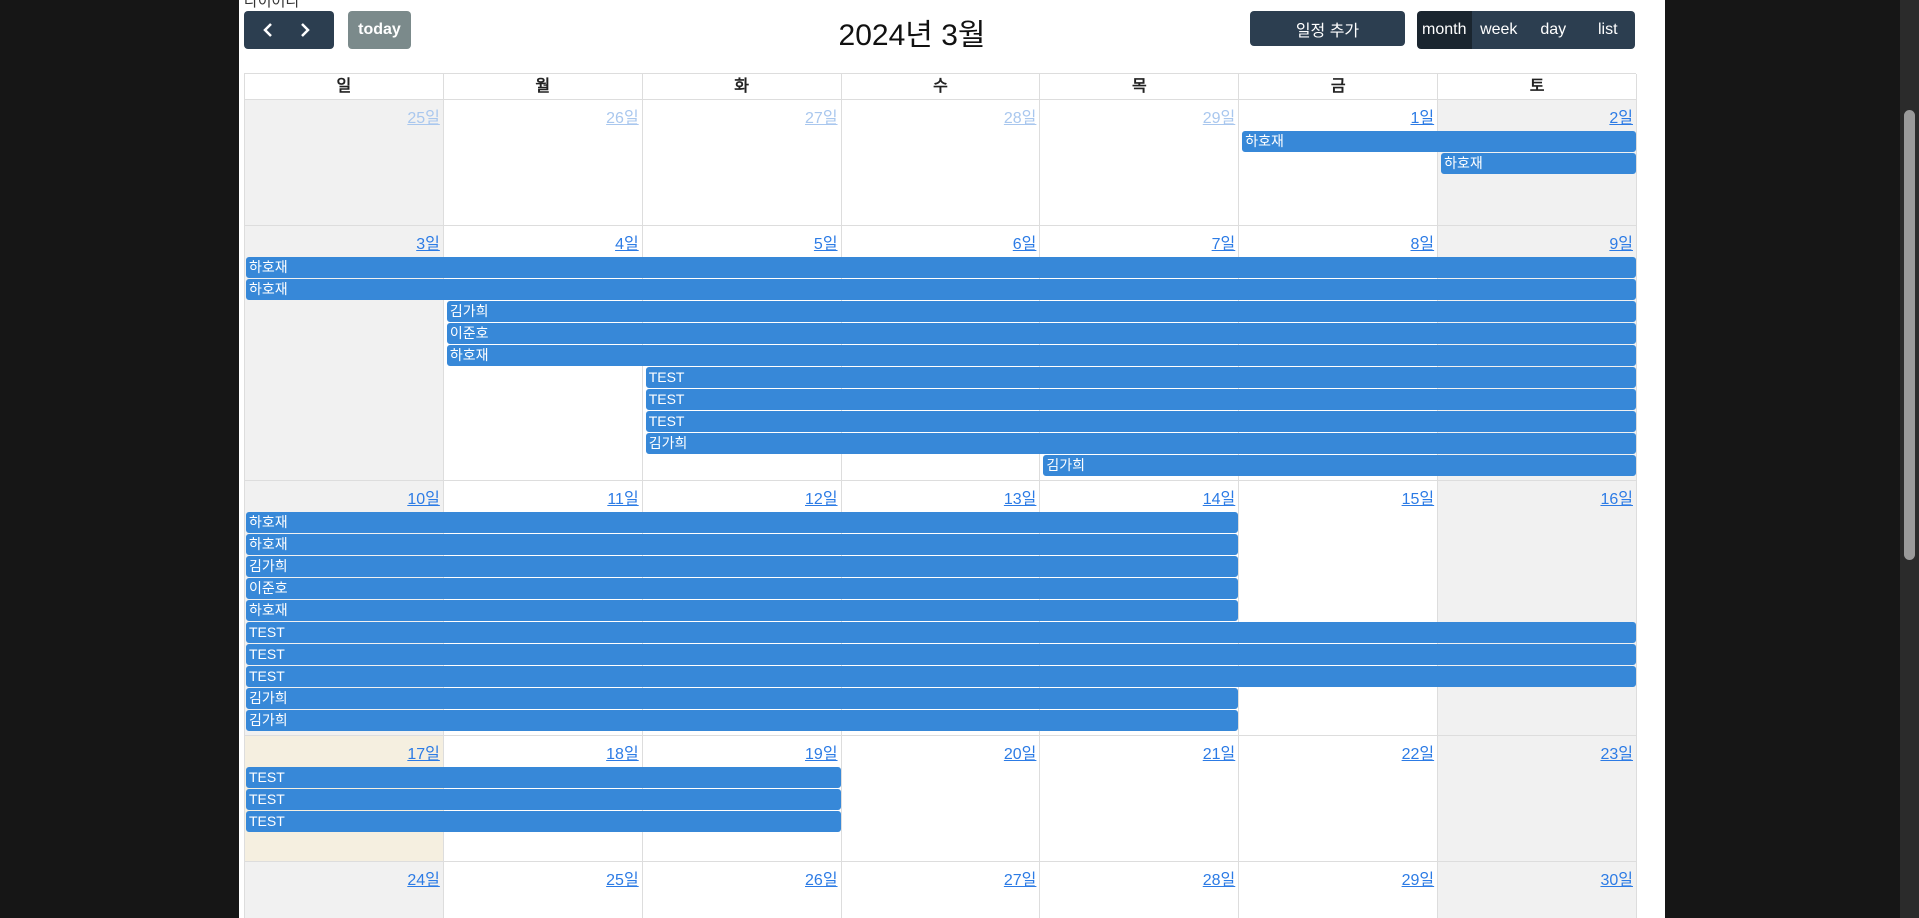 The height and width of the screenshot is (918, 1919). Describe the element at coordinates (821, 754) in the screenshot. I see `day-number: 19일` at that location.